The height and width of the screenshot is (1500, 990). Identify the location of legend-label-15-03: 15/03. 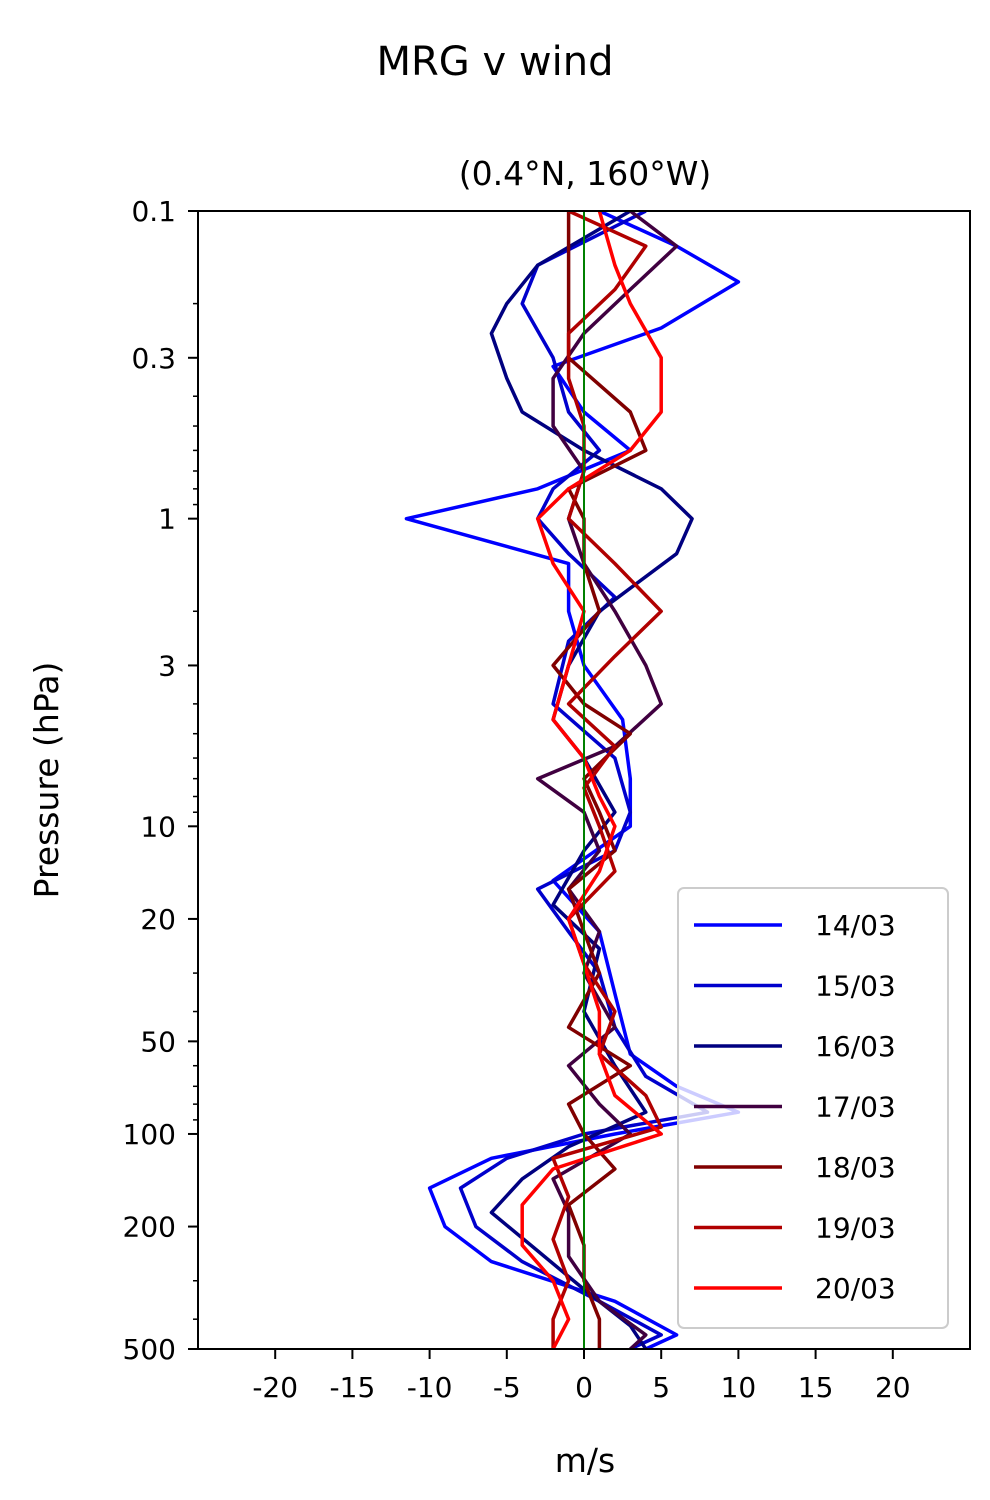
(855, 986).